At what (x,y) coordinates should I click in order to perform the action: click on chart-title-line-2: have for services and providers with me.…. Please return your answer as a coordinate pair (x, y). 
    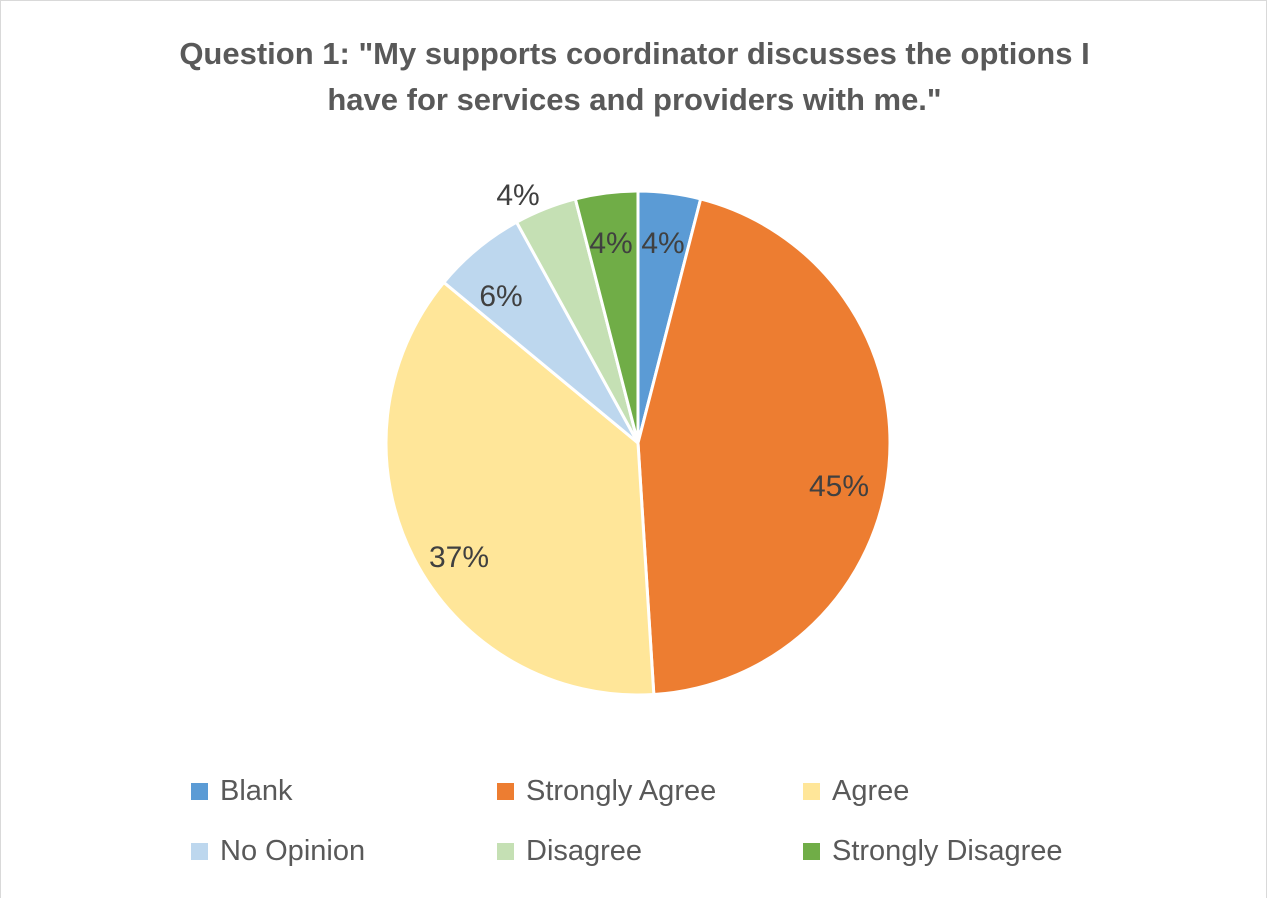
    Looking at the image, I should click on (634, 99).